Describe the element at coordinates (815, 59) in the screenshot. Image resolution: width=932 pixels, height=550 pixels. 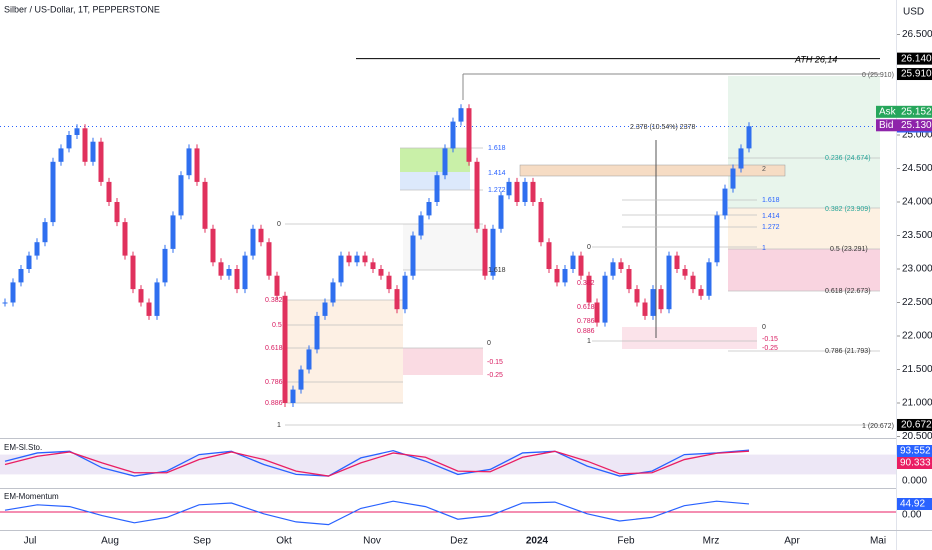
I see `annotation: ATH 26,14` at that location.